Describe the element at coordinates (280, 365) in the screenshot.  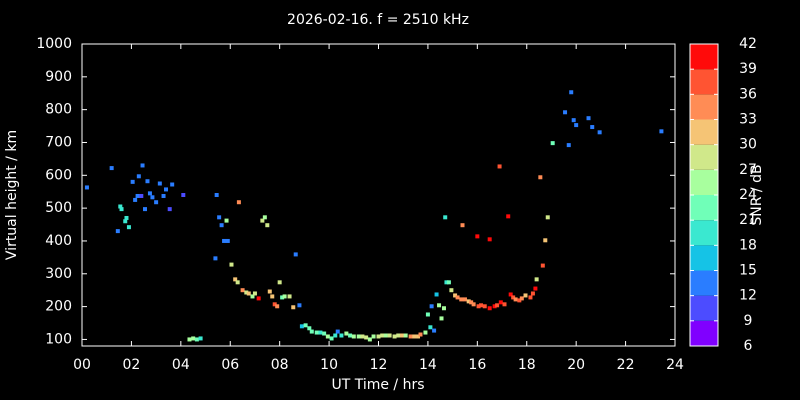
I see `x-tick-label: 08` at that location.